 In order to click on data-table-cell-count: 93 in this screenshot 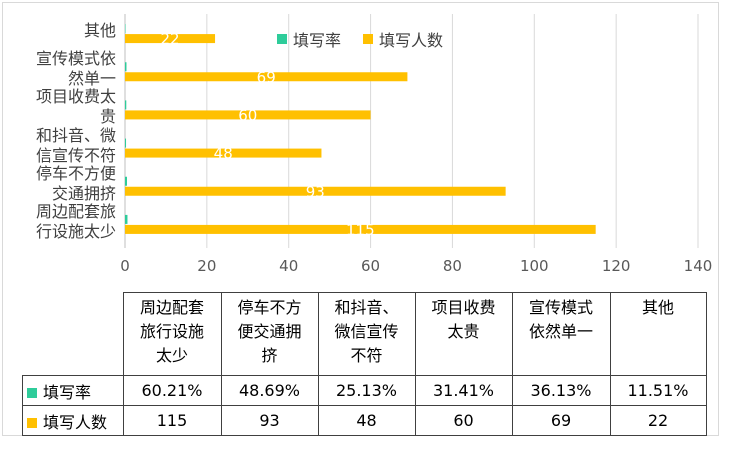, I will do `click(269, 420)`.